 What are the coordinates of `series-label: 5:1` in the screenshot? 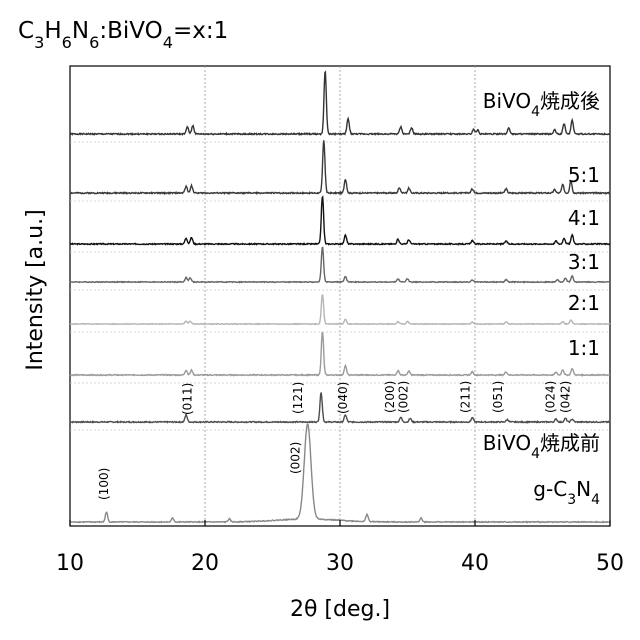 It's located at (584, 175).